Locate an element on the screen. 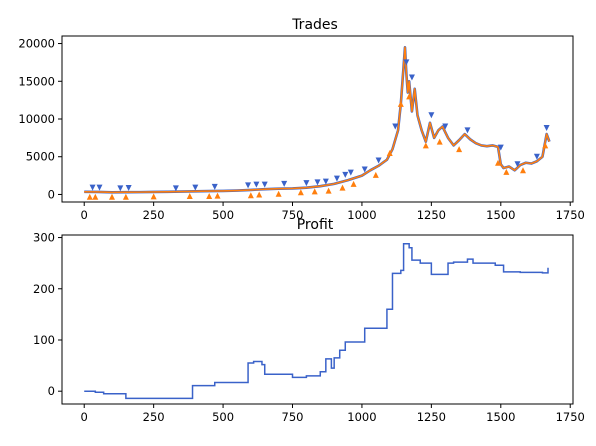  y-tick-label: 15000 is located at coordinates (36, 81).